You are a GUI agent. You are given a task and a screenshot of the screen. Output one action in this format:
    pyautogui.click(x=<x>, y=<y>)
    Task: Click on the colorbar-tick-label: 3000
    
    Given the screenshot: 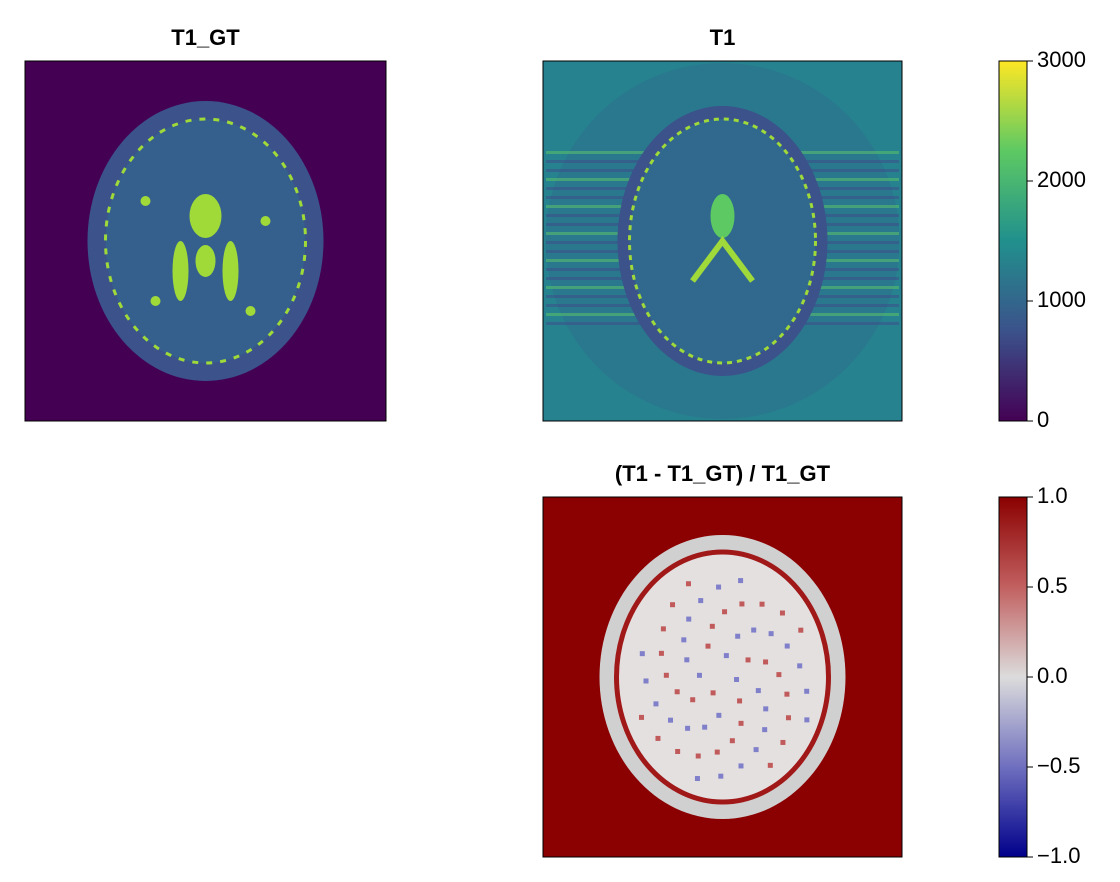 What is the action you would take?
    pyautogui.click(x=1061, y=59)
    